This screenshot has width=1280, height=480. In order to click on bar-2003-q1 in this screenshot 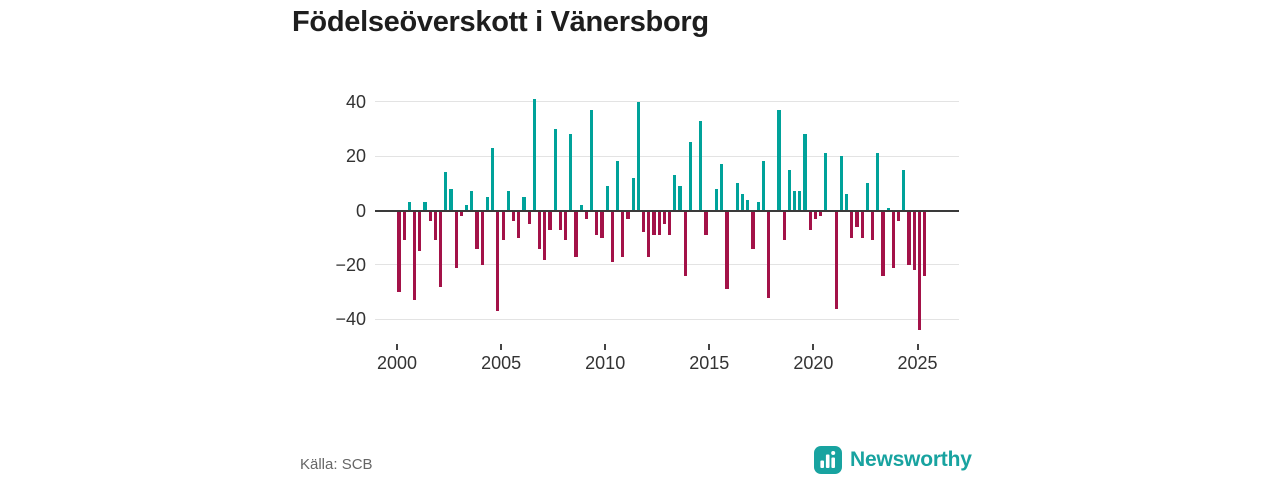, I will do `click(461, 213)`.